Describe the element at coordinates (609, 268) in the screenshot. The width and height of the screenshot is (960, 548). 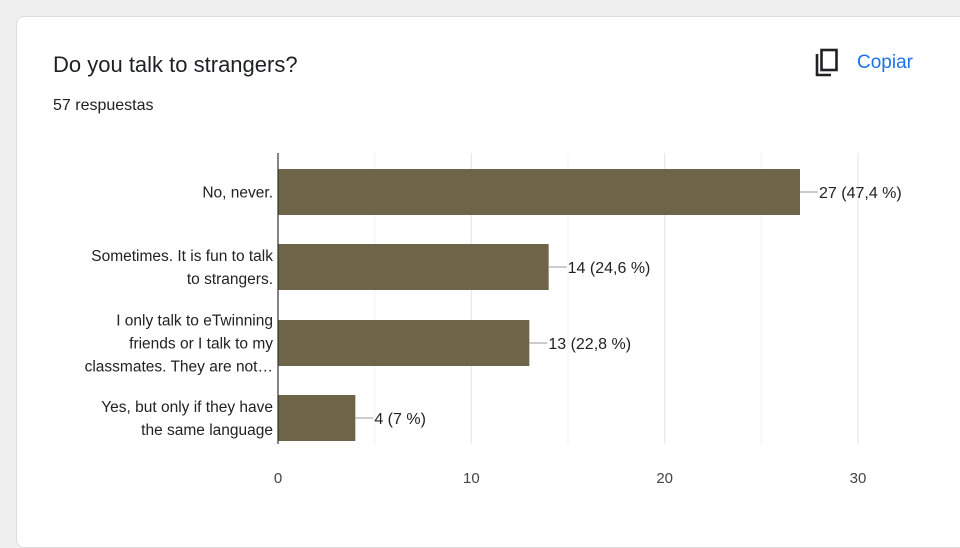
I see `data-label: 14 (24,6 %)` at that location.